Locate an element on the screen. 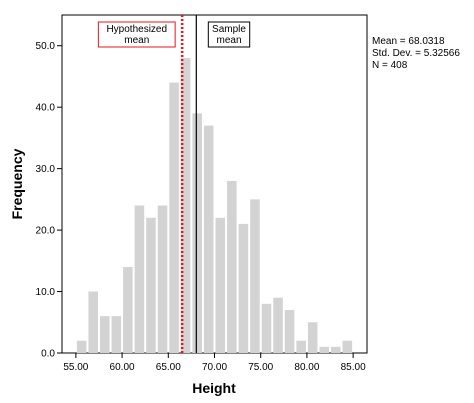 This screenshot has height=403, width=474. y-axis-title: Frequency is located at coordinates (17, 183).